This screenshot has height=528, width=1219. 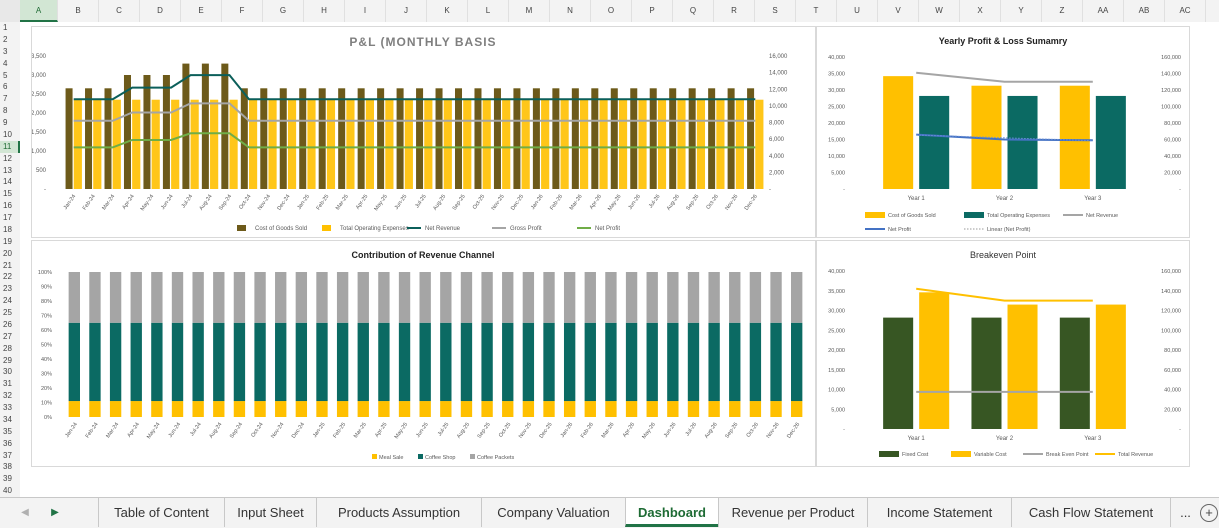 What do you see at coordinates (5, 63) in the screenshot?
I see `row-header-4: 4` at bounding box center [5, 63].